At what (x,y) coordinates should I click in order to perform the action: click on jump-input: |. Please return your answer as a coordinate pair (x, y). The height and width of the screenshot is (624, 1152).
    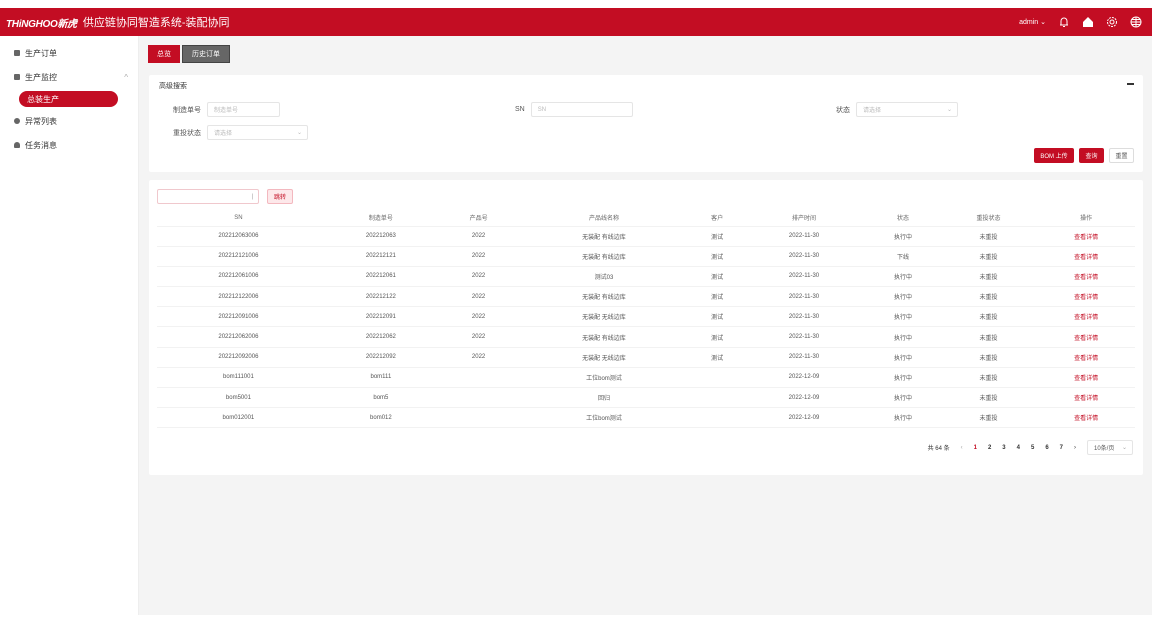
    Looking at the image, I should click on (208, 196).